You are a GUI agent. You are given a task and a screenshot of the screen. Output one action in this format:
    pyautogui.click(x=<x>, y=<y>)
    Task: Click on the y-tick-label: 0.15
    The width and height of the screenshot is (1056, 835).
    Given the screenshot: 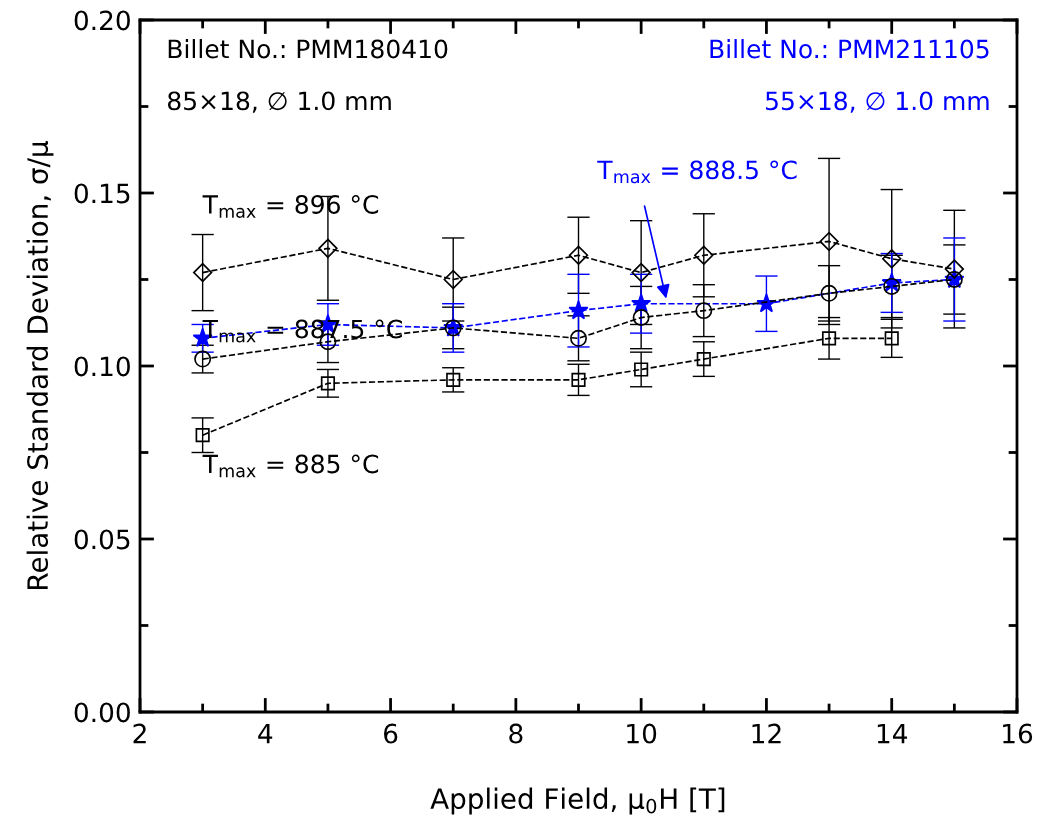 What is the action you would take?
    pyautogui.click(x=102, y=193)
    